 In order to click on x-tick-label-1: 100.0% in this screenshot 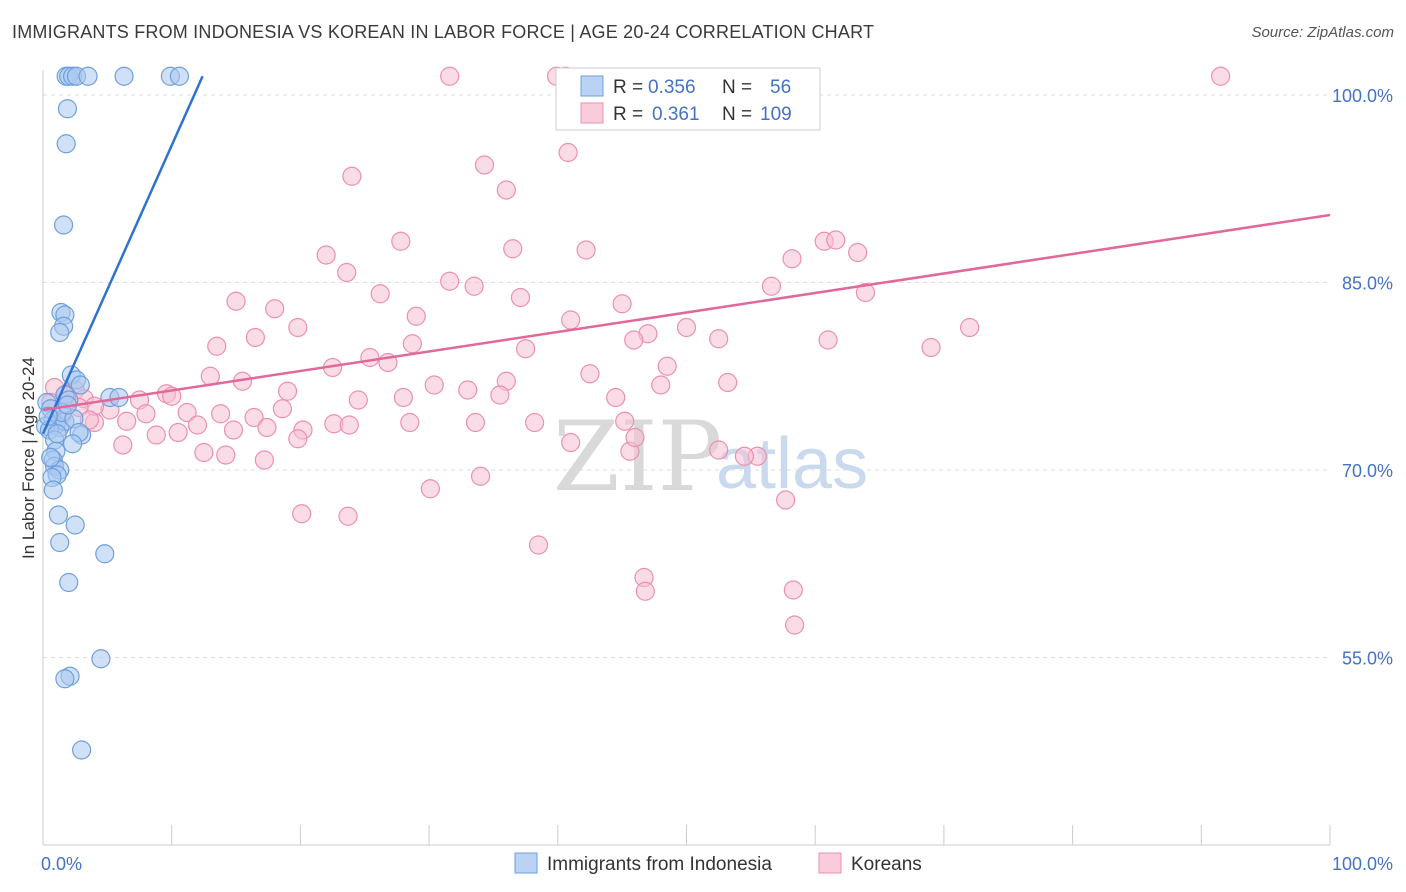, I will do `click(1362, 864)`.